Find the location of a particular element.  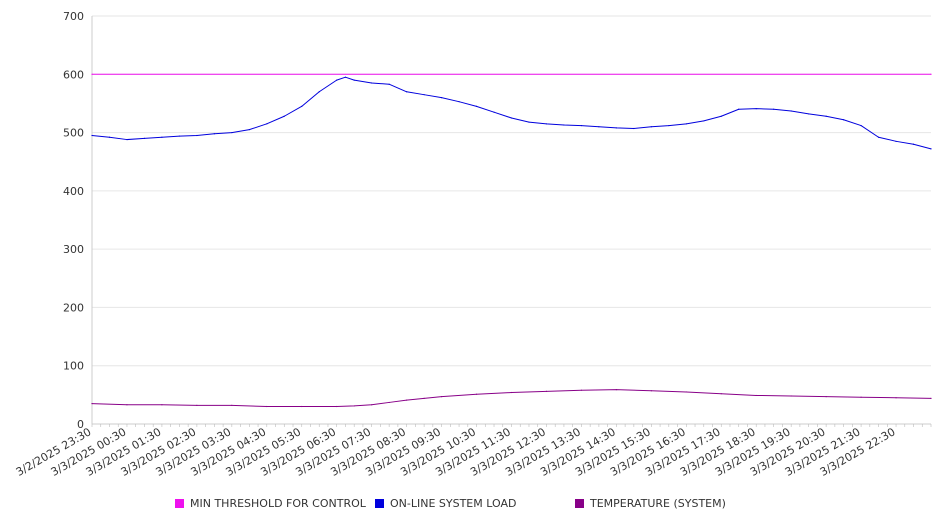

y-tick-label: 700 is located at coordinates (73, 16).